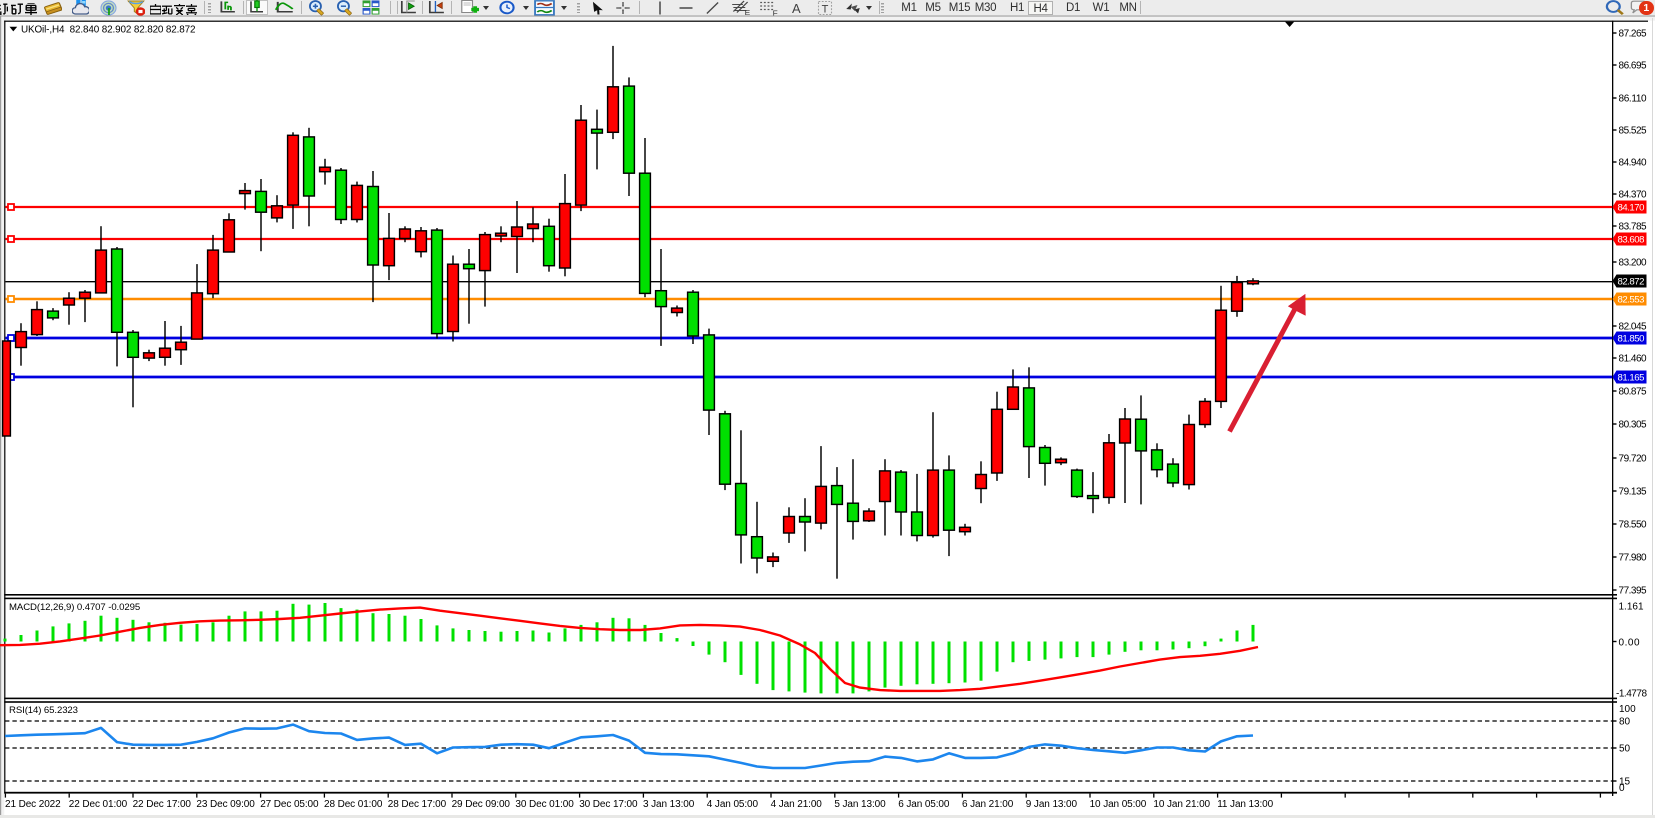  I want to click on svg-text: 30 Dec 01:00, so click(544, 804).